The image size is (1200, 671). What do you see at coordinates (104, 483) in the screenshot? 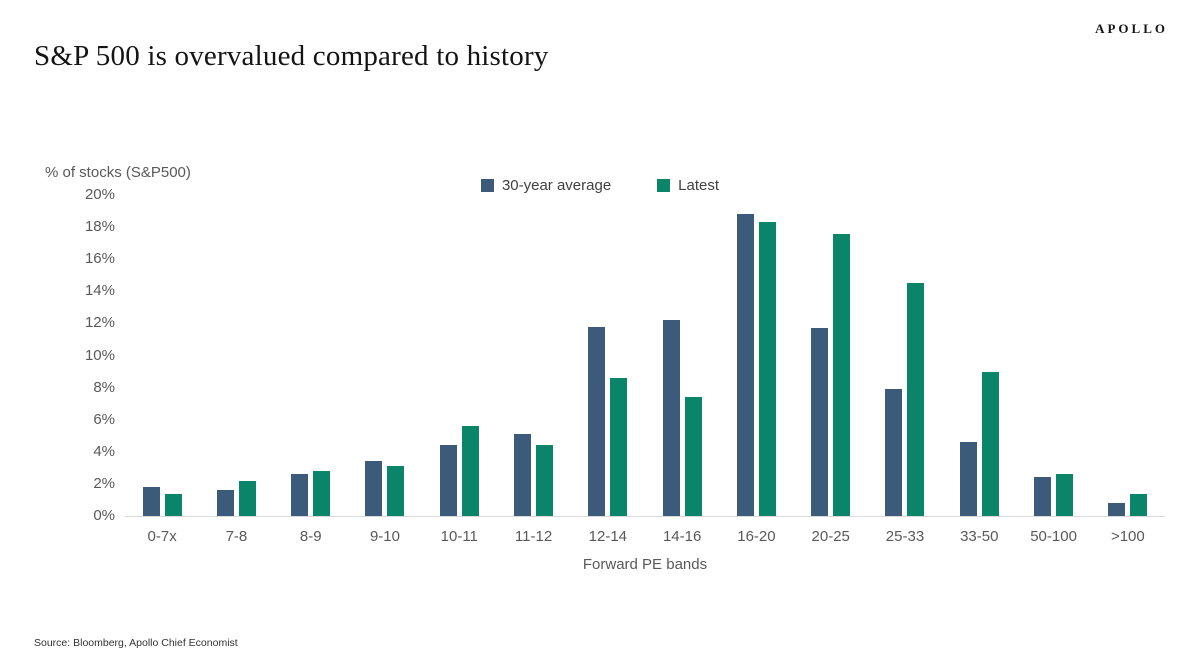
I see `y-tick-label: 2%` at bounding box center [104, 483].